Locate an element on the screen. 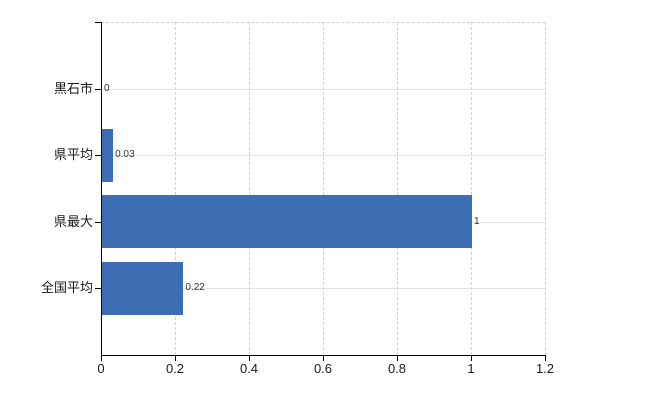 This screenshot has width=650, height=400. x-tick-label: 0 is located at coordinates (101, 368).